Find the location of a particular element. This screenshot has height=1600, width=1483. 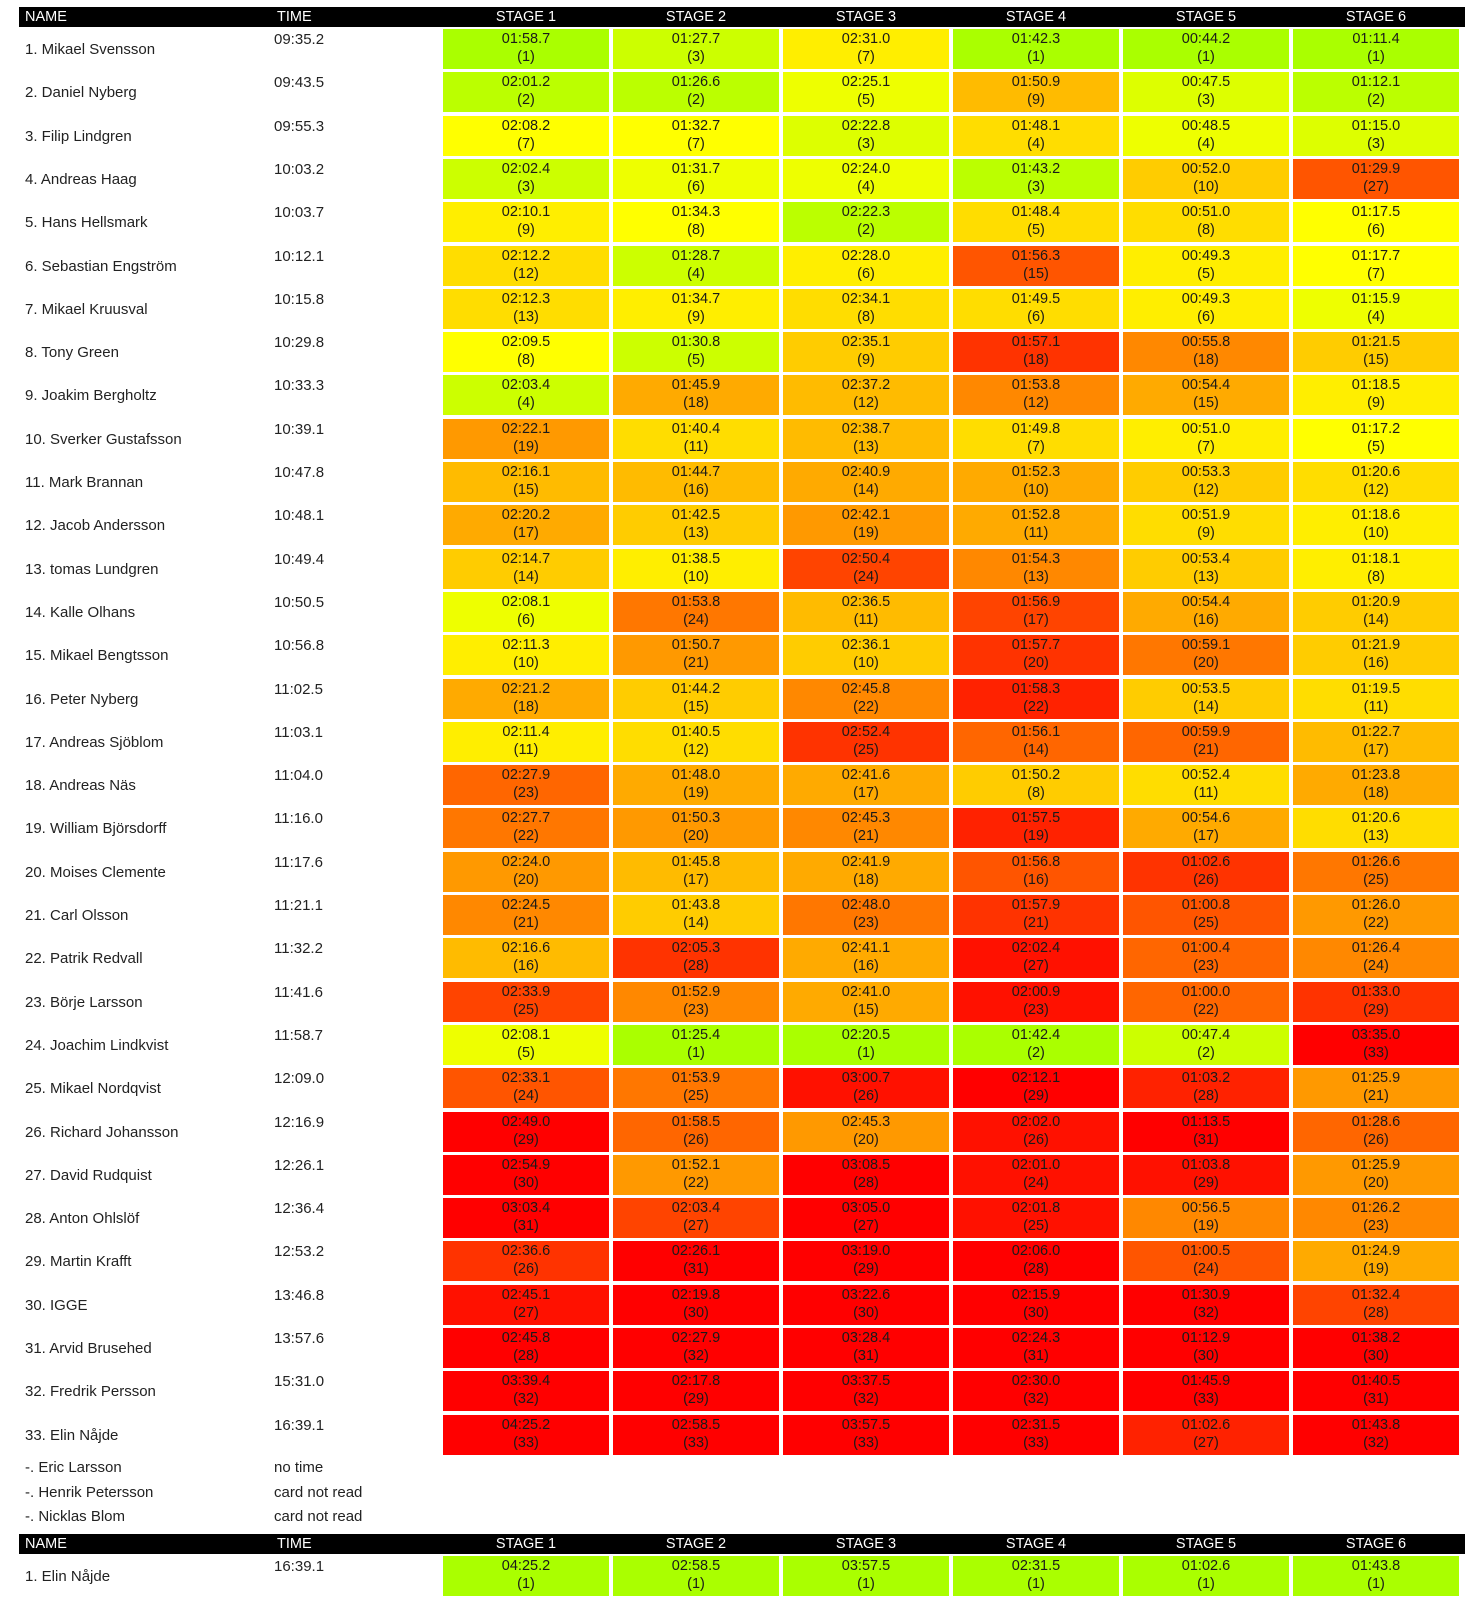

stage-rank: (12) is located at coordinates (1036, 403).